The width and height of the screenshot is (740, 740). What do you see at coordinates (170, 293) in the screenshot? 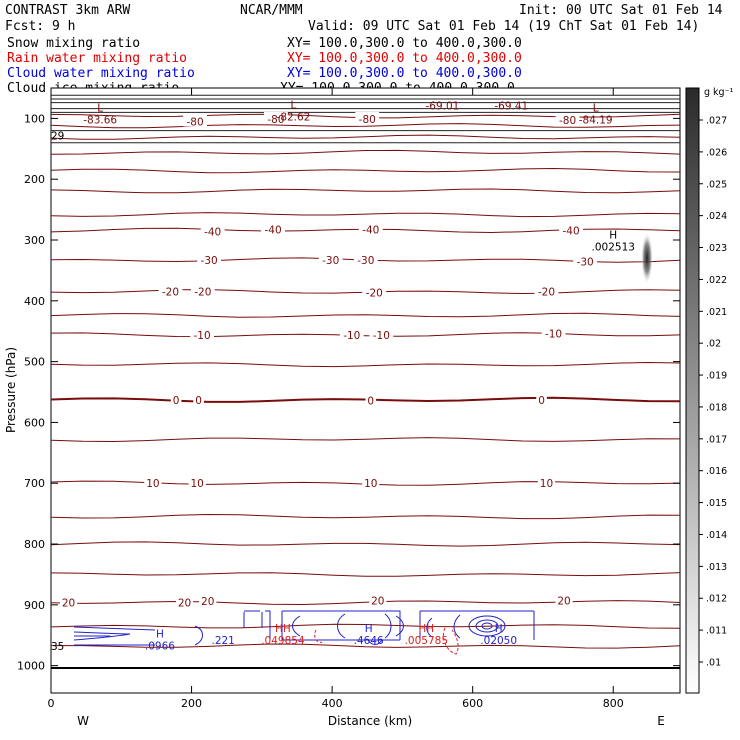
I see `temperature-label: -20` at bounding box center [170, 293].